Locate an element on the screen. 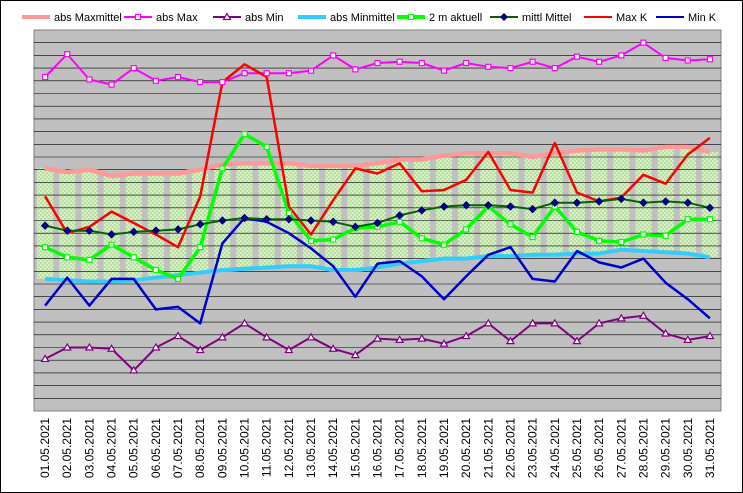 Image resolution: width=743 pixels, height=493 pixels. legend-item-abs-minmittel: abs Minmittel is located at coordinates (346, 18).